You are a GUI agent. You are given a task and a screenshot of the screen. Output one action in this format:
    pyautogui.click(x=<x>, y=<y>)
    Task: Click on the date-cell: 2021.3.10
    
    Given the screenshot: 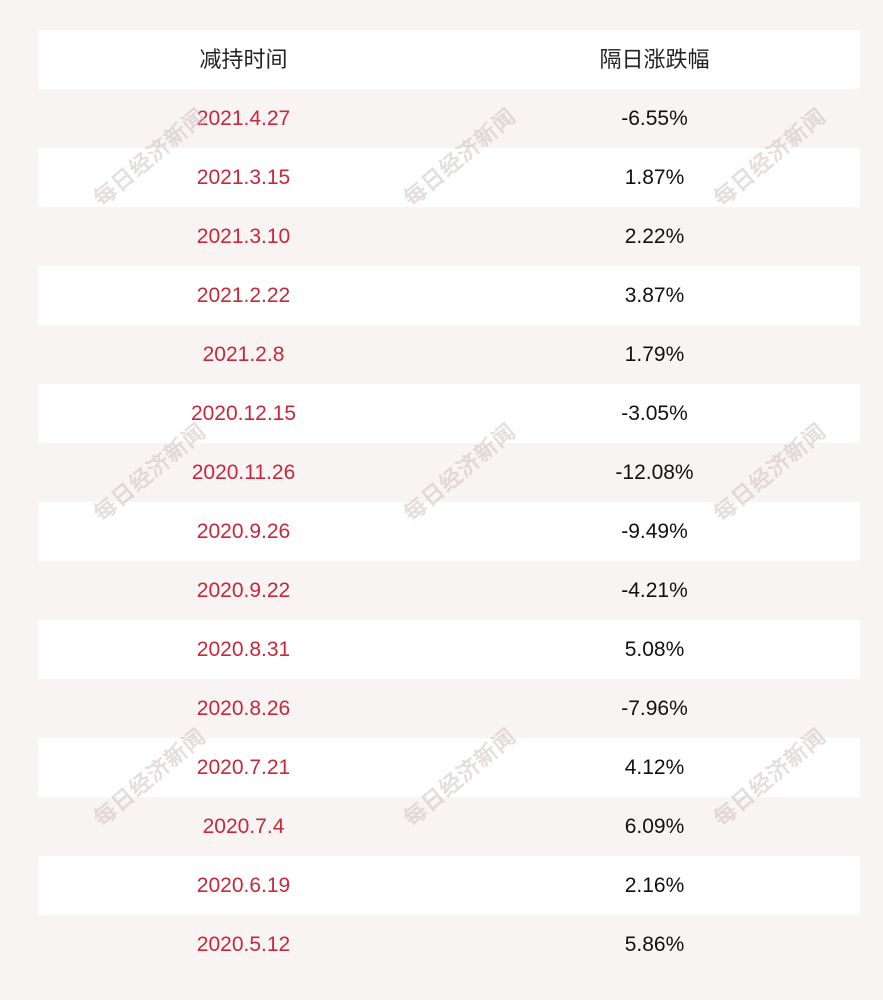 What is the action you would take?
    pyautogui.click(x=243, y=236)
    